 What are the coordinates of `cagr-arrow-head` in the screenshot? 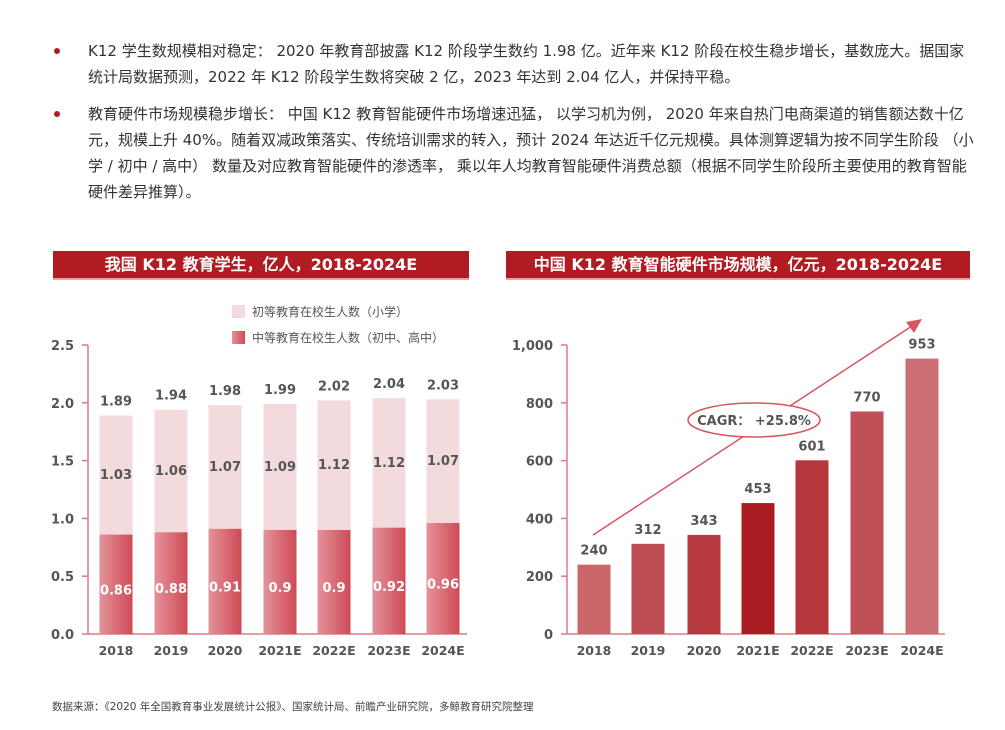 It's located at (914, 326).